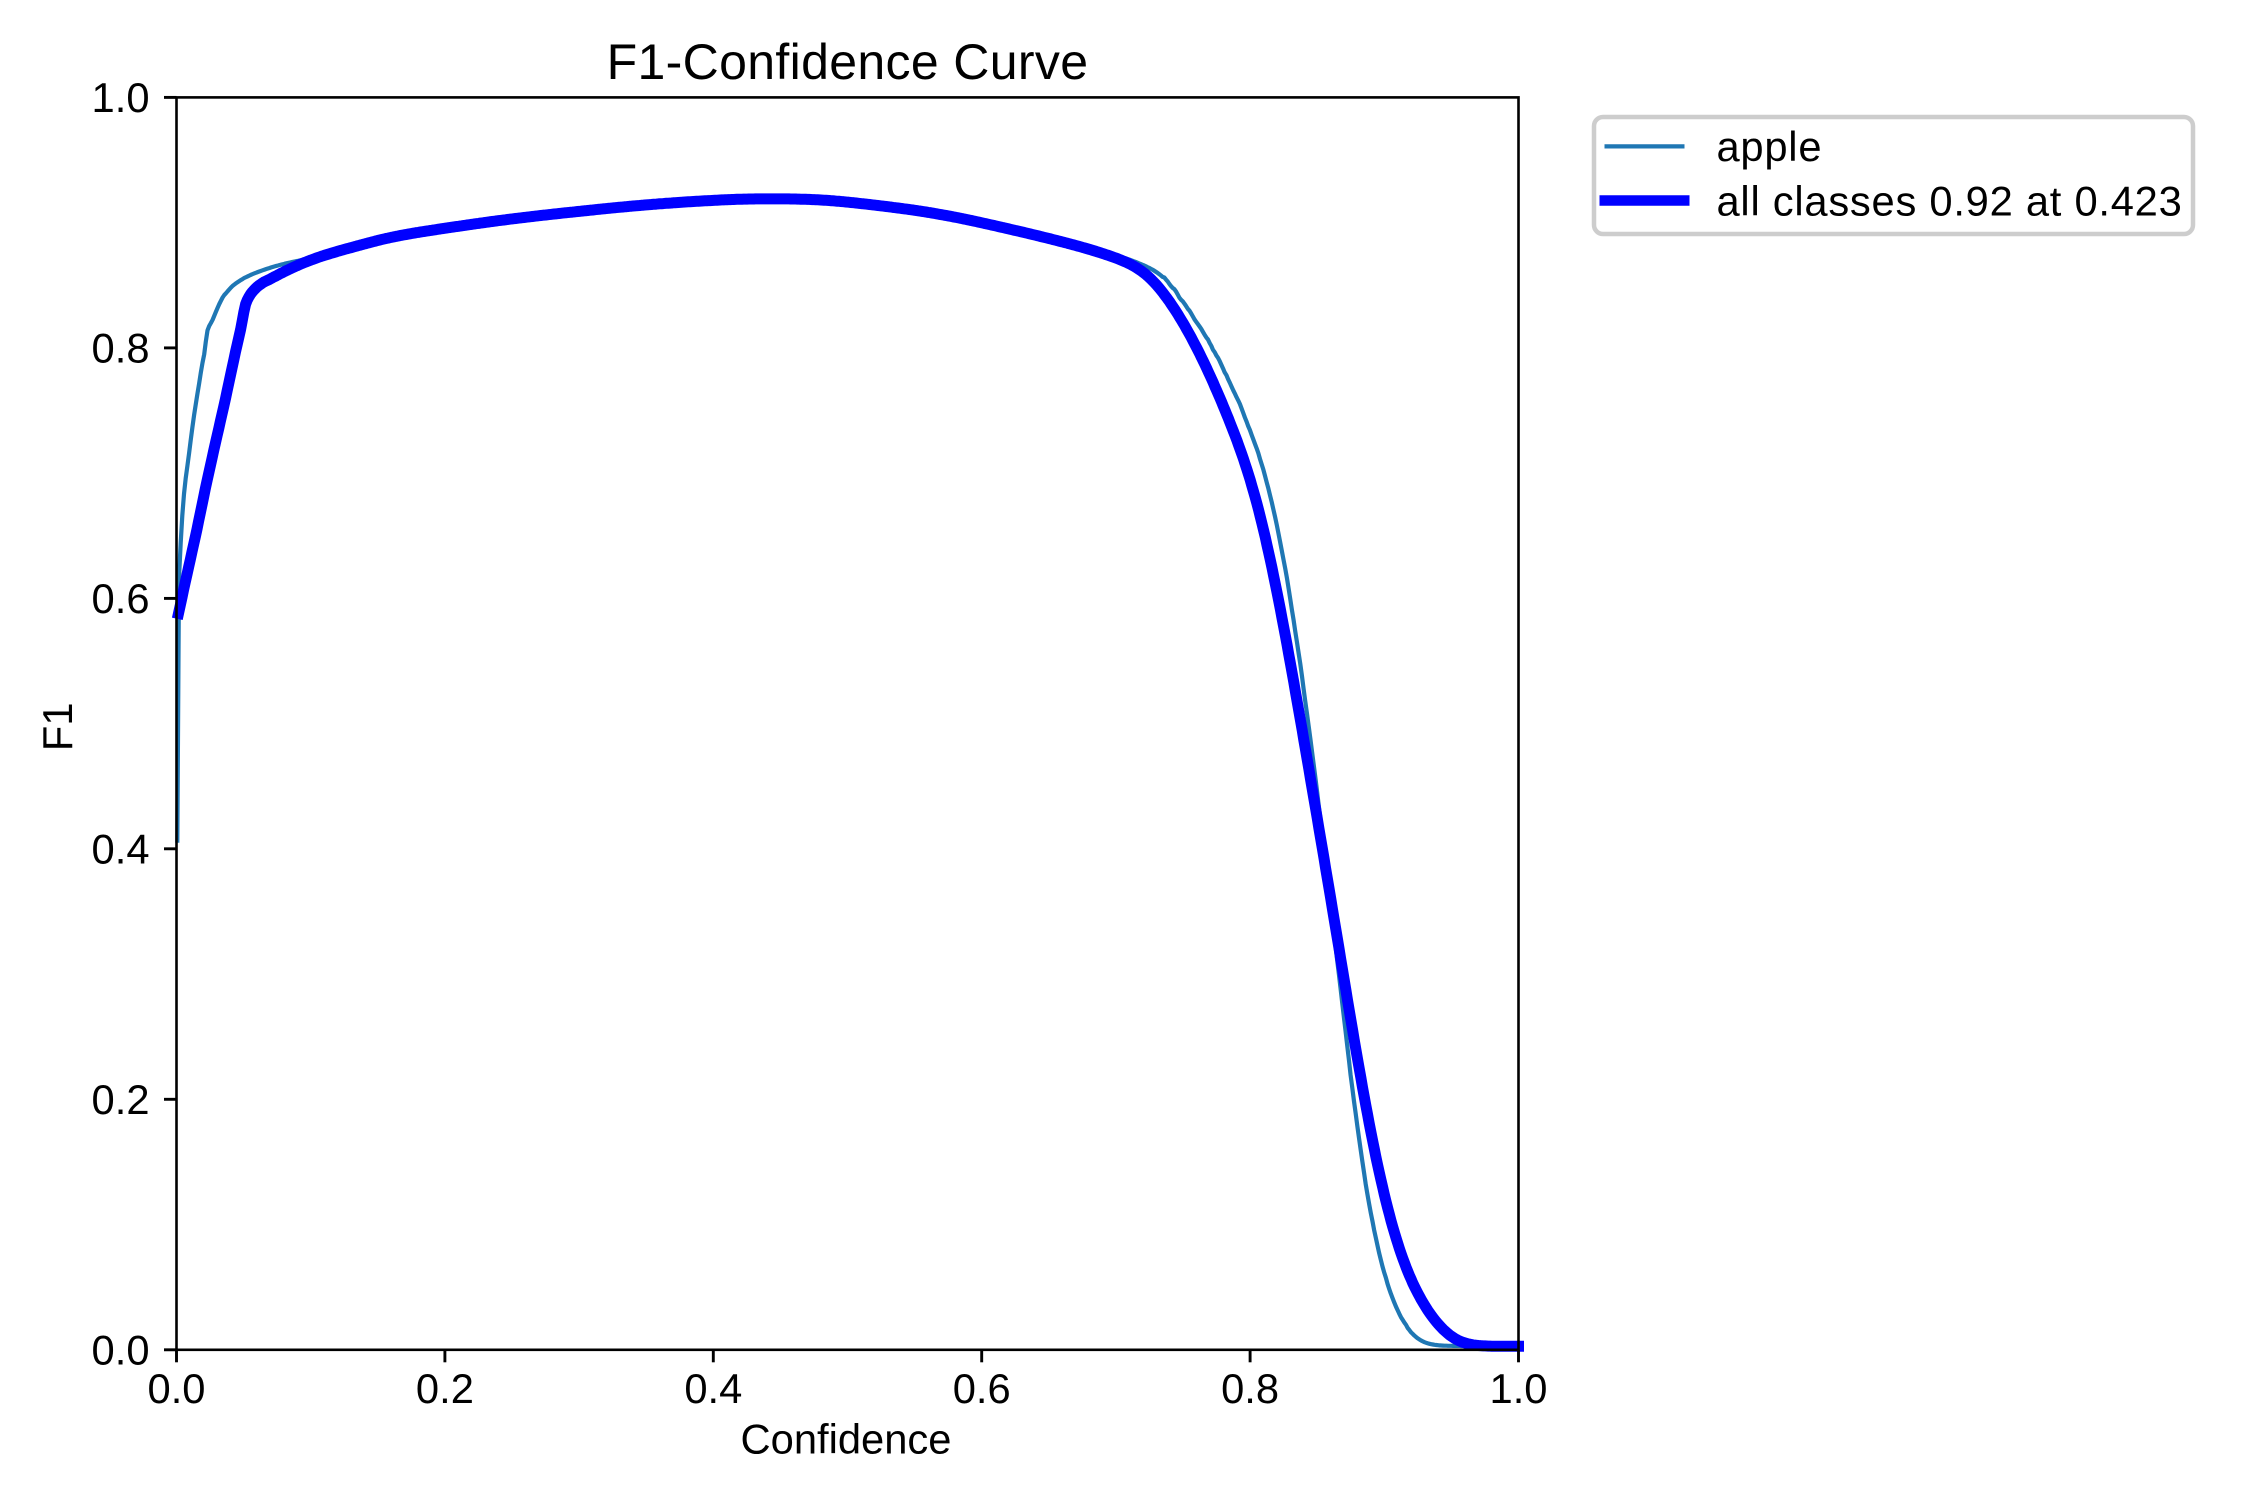 The image size is (2250, 1500). I want to click on svg-text: F1, so click(57, 726).